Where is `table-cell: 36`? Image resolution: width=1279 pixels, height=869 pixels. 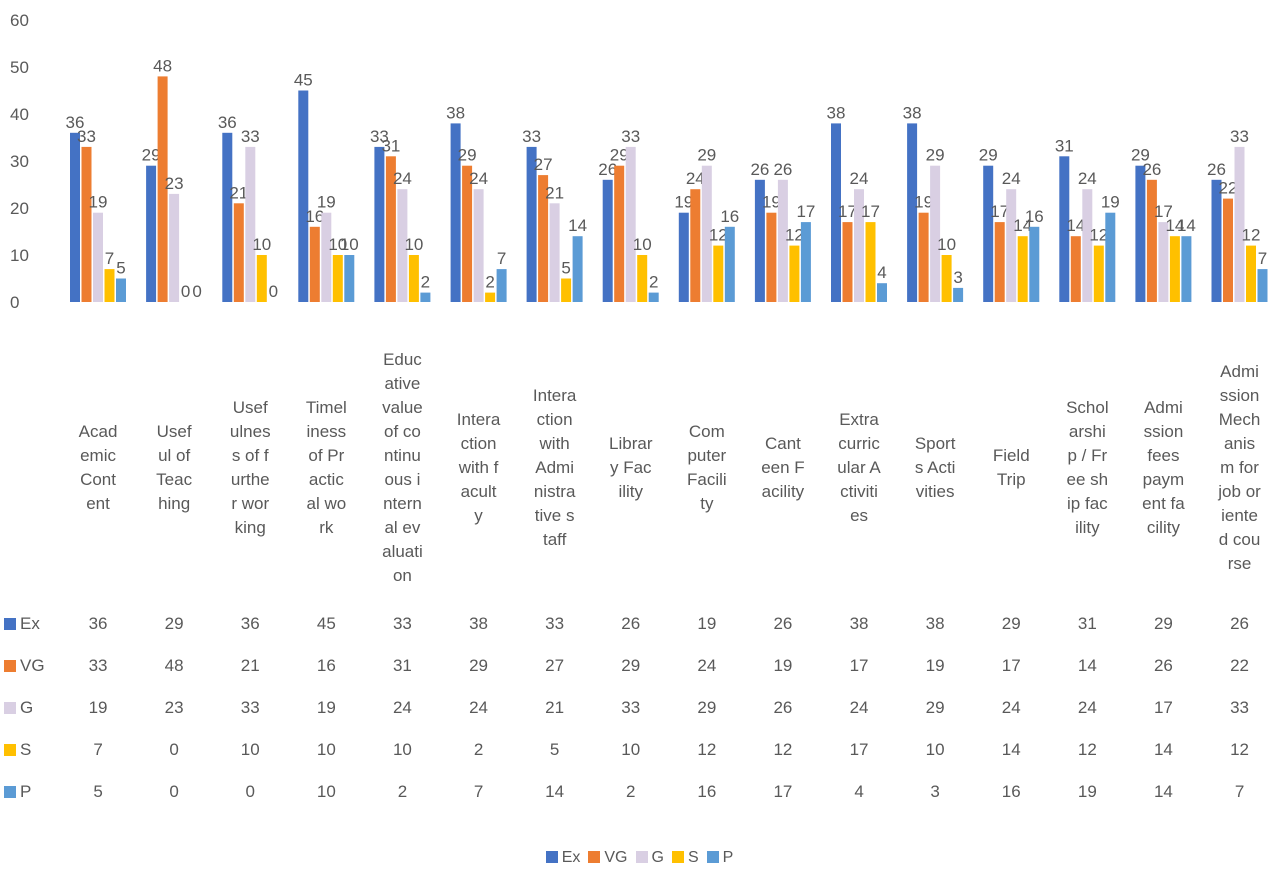 table-cell: 36 is located at coordinates (98, 623).